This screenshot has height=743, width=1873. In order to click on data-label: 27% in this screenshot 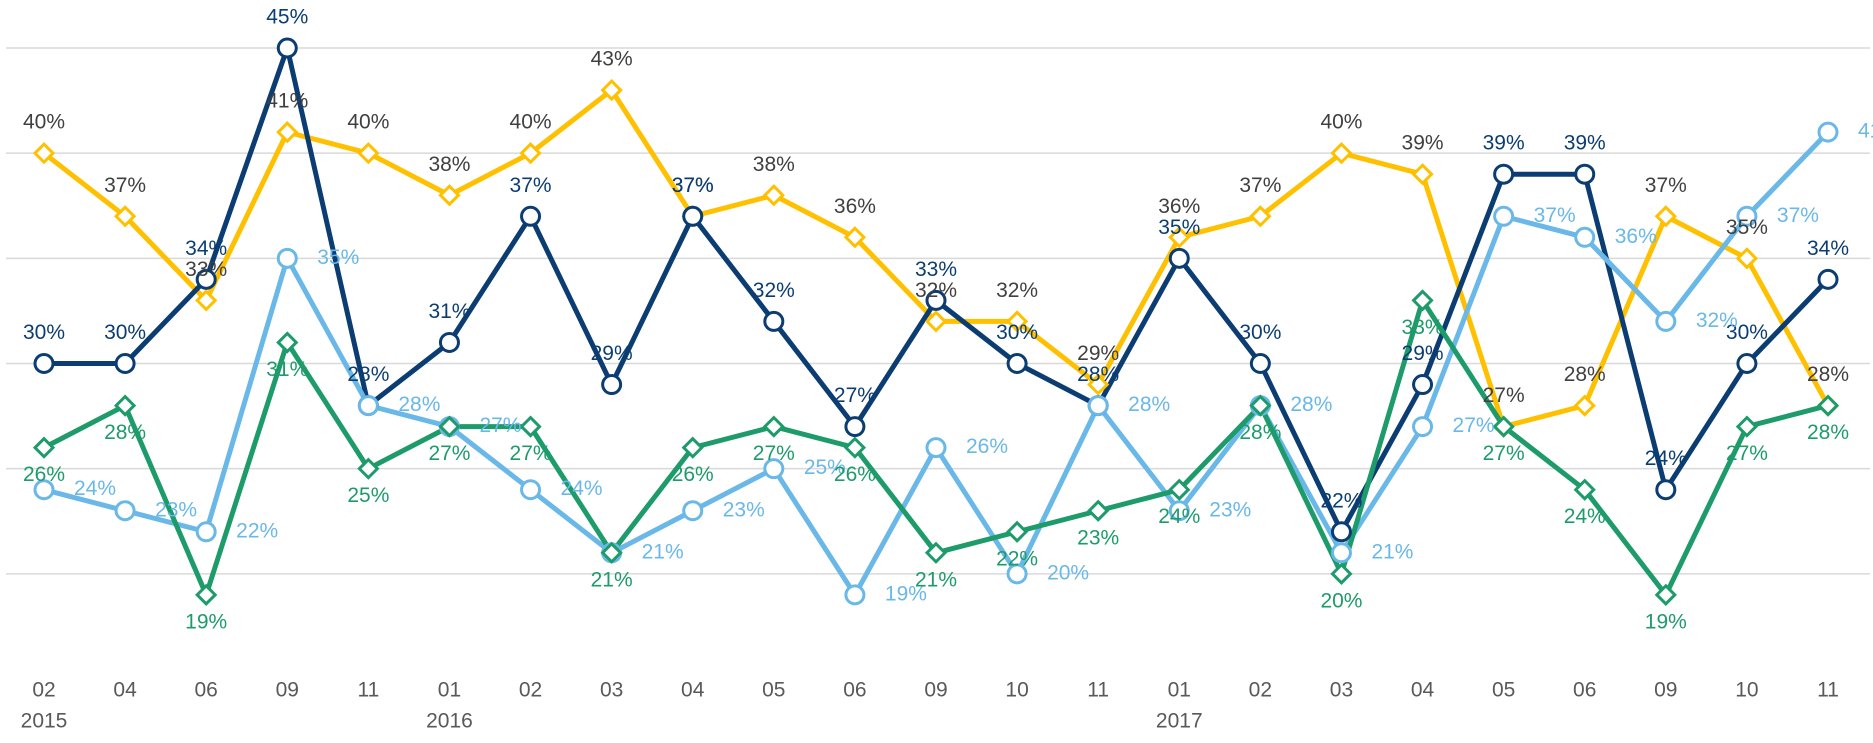, I will do `click(774, 453)`.